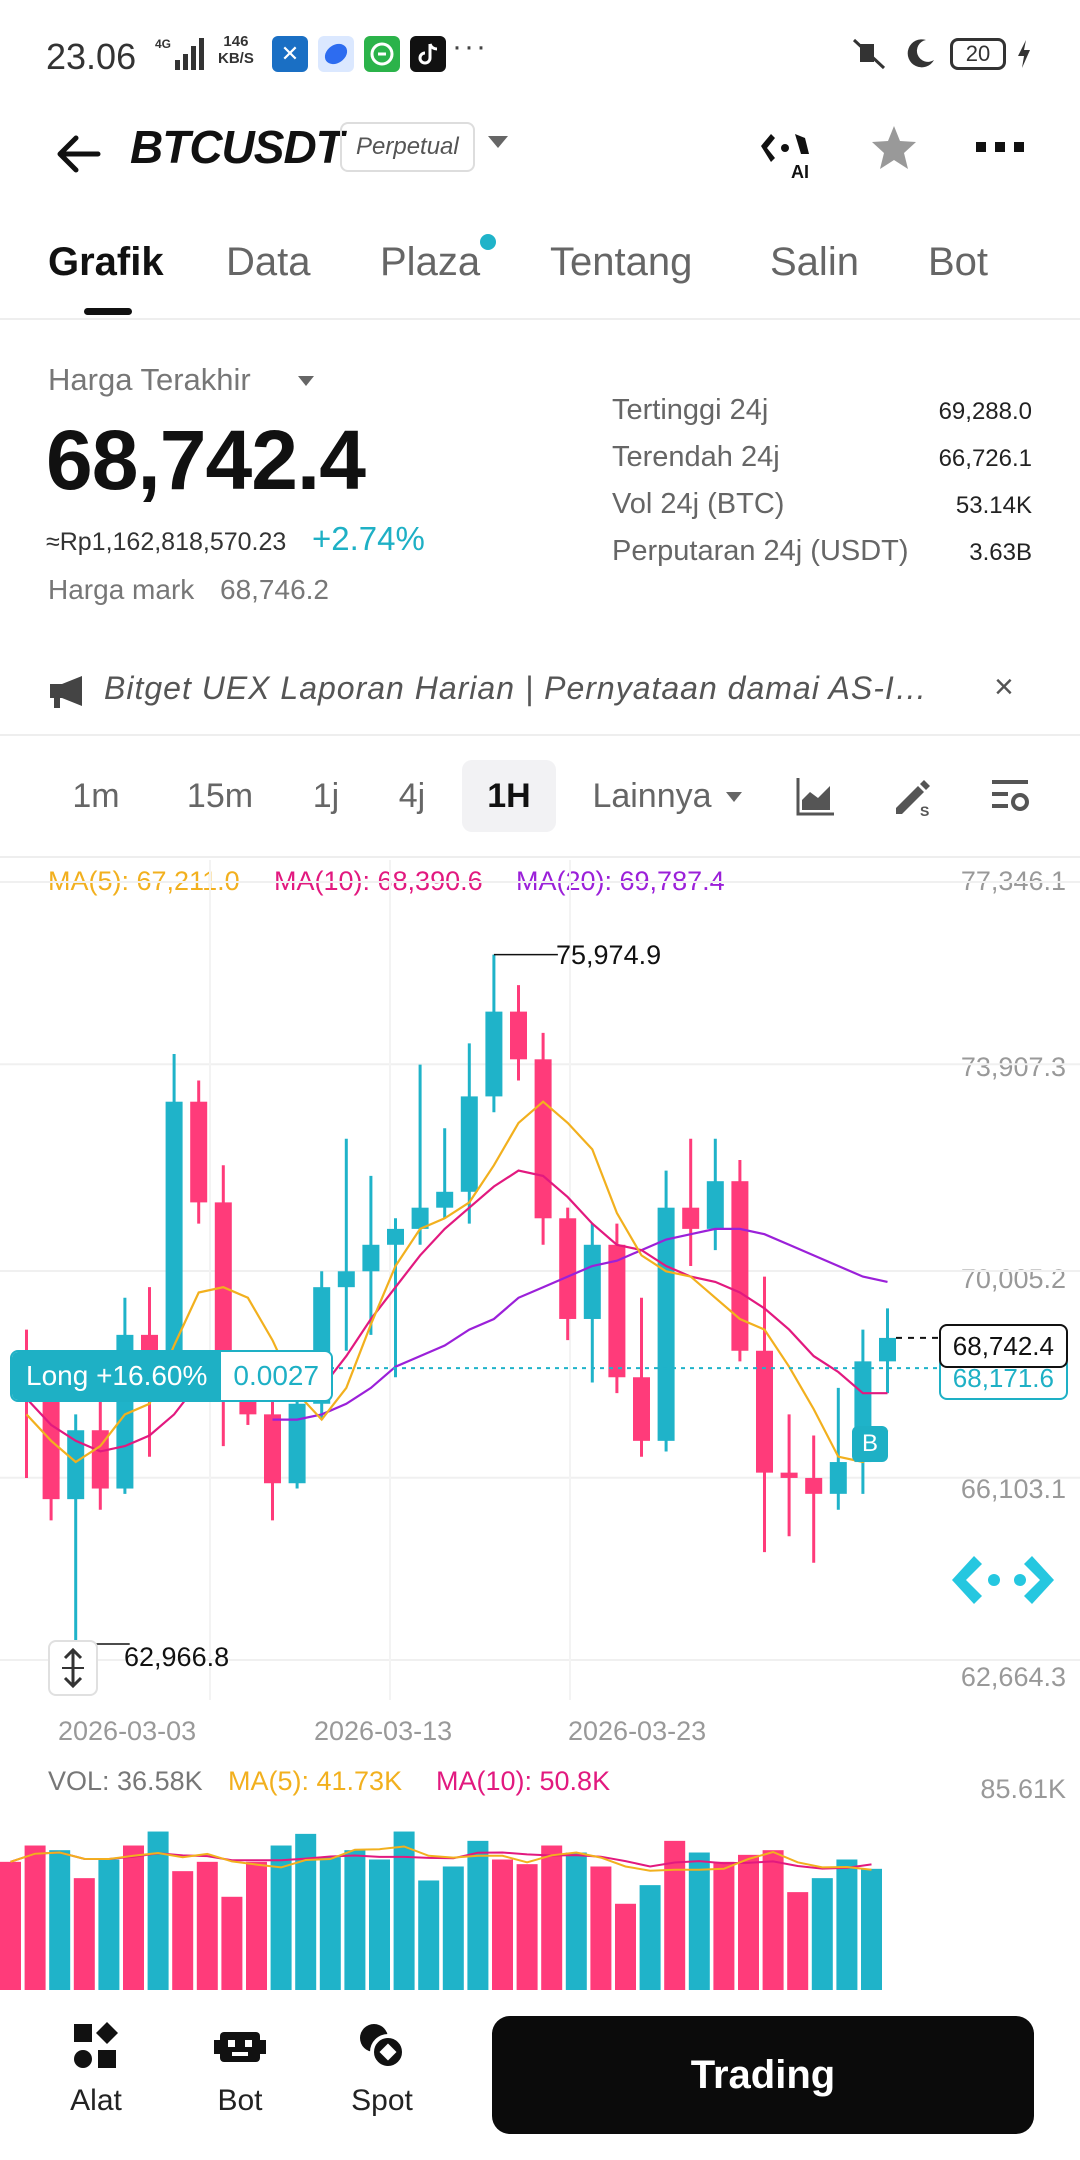  What do you see at coordinates (430, 262) in the screenshot?
I see `tab-plaza: Plaza` at bounding box center [430, 262].